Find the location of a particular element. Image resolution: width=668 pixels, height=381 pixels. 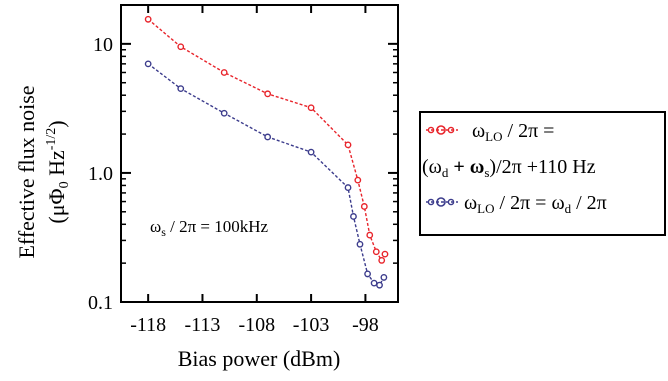

legend-item-red: ωLO / 2π = (ωd + ωs)/2π +110 Hz is located at coordinates (509, 150).